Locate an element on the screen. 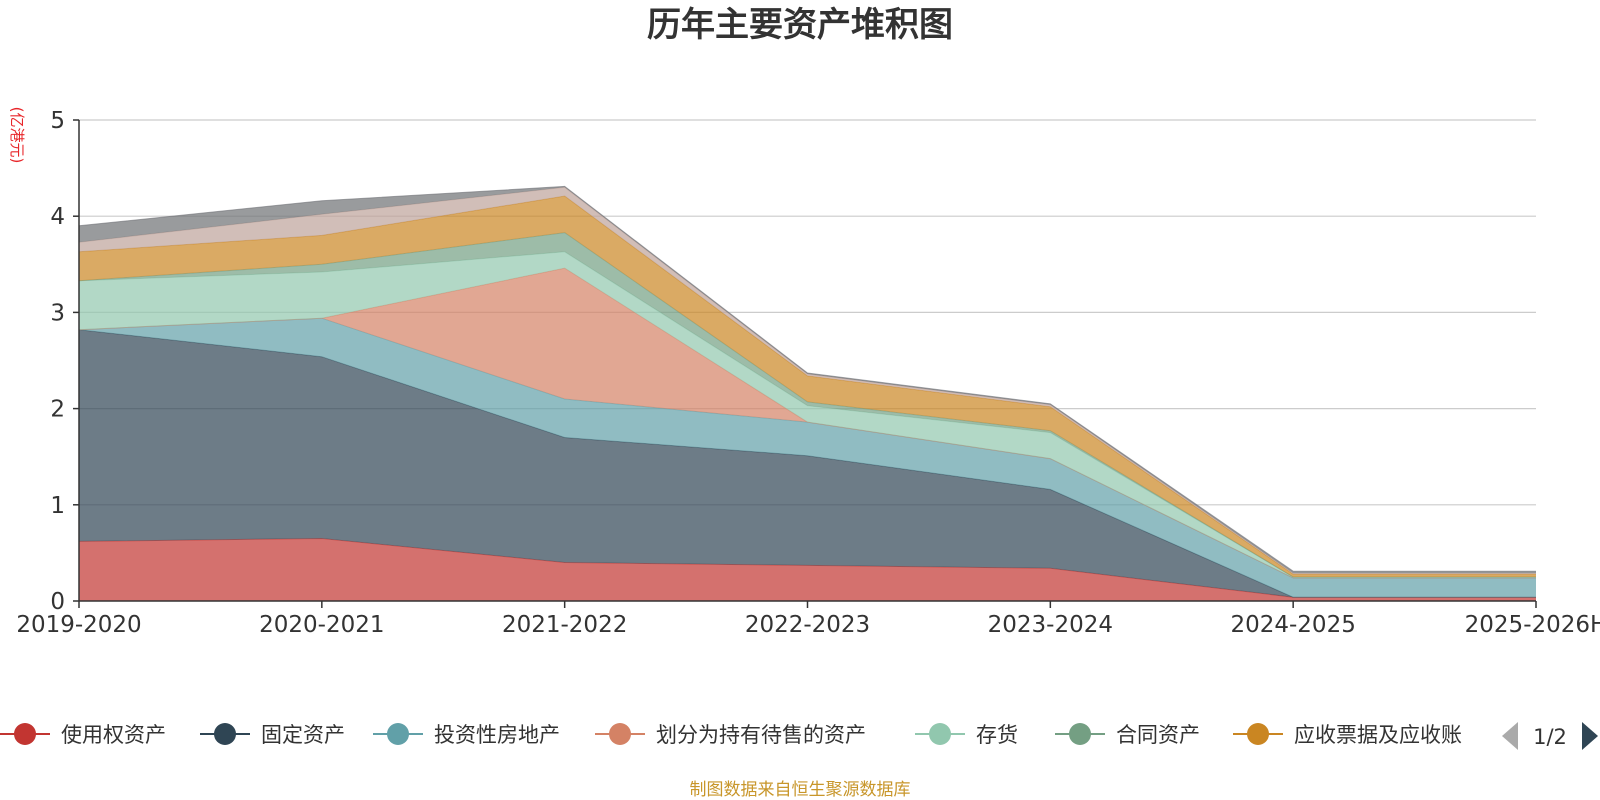 This screenshot has height=800, width=1600. y-tick-label: 1 is located at coordinates (57, 506).